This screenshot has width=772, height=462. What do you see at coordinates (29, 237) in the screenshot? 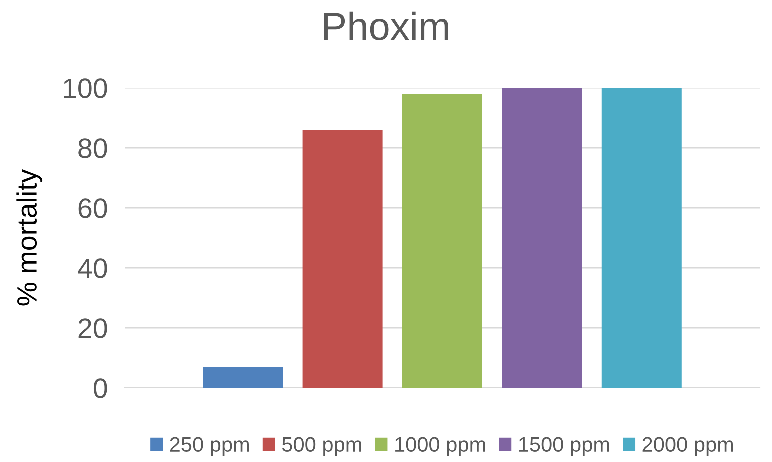
I see `y-axis-title: % mortality` at bounding box center [29, 237].